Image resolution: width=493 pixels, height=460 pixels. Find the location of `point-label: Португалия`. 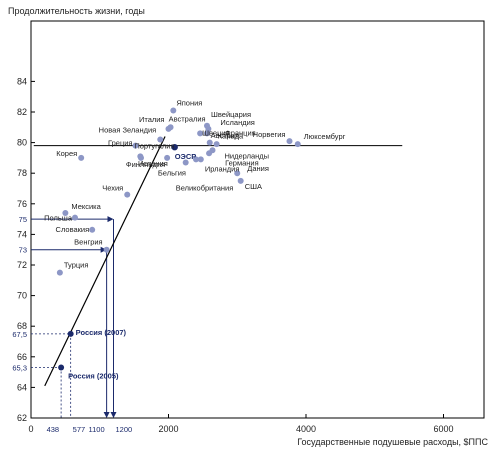

point-label: Португалия is located at coordinates (154, 145).